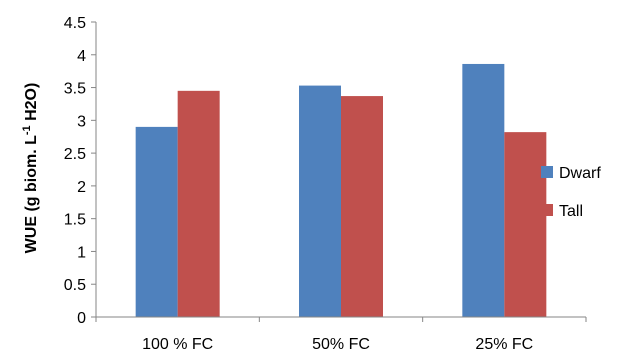  What do you see at coordinates (75, 154) in the screenshot?
I see `y-tick-label: 2.5` at bounding box center [75, 154].